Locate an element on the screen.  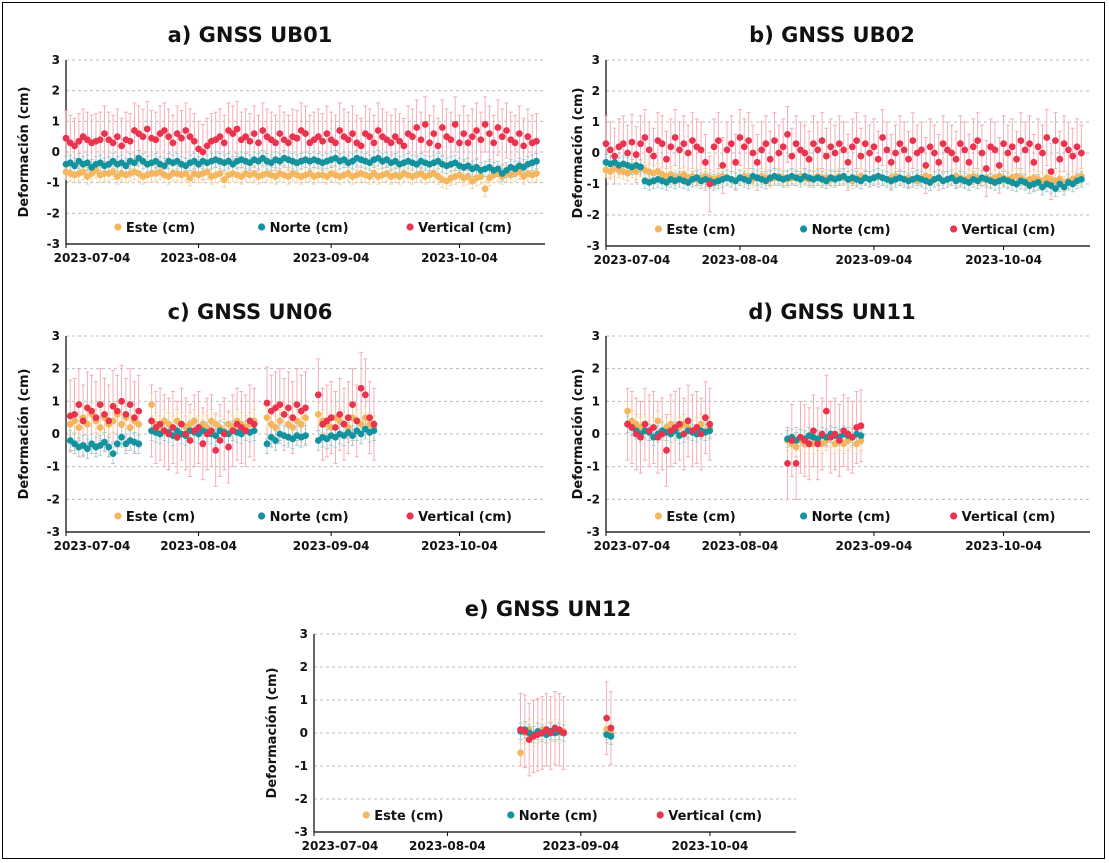
legend-vertical: Vertical (cm) is located at coordinates (1008, 516).